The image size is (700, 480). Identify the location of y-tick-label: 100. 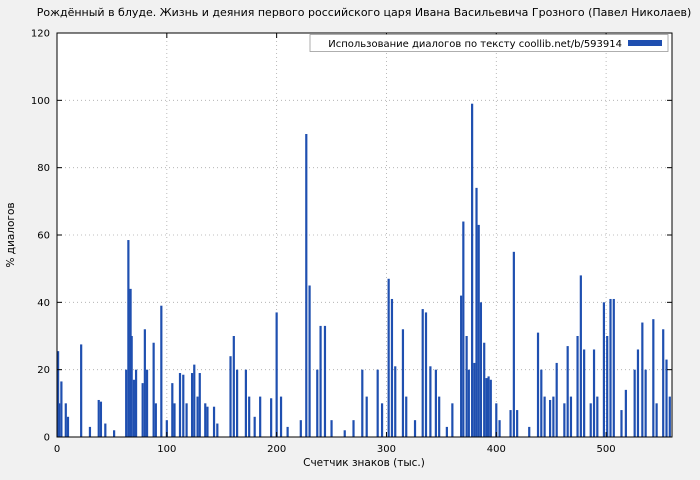
(40, 101).